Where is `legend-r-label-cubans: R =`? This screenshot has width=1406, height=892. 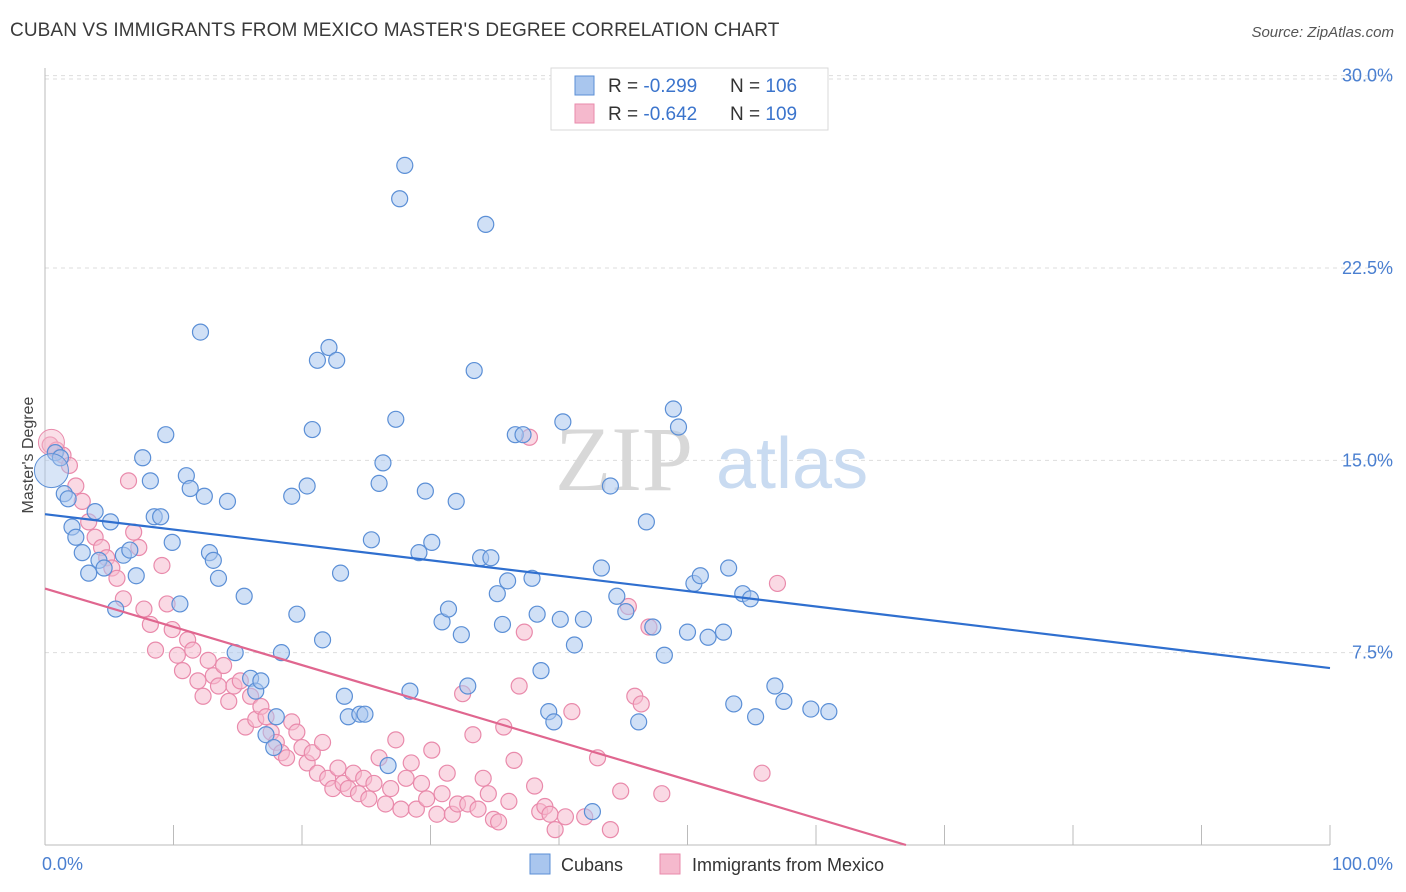
legend-r-label-cubans: R = is located at coordinates (625, 86).